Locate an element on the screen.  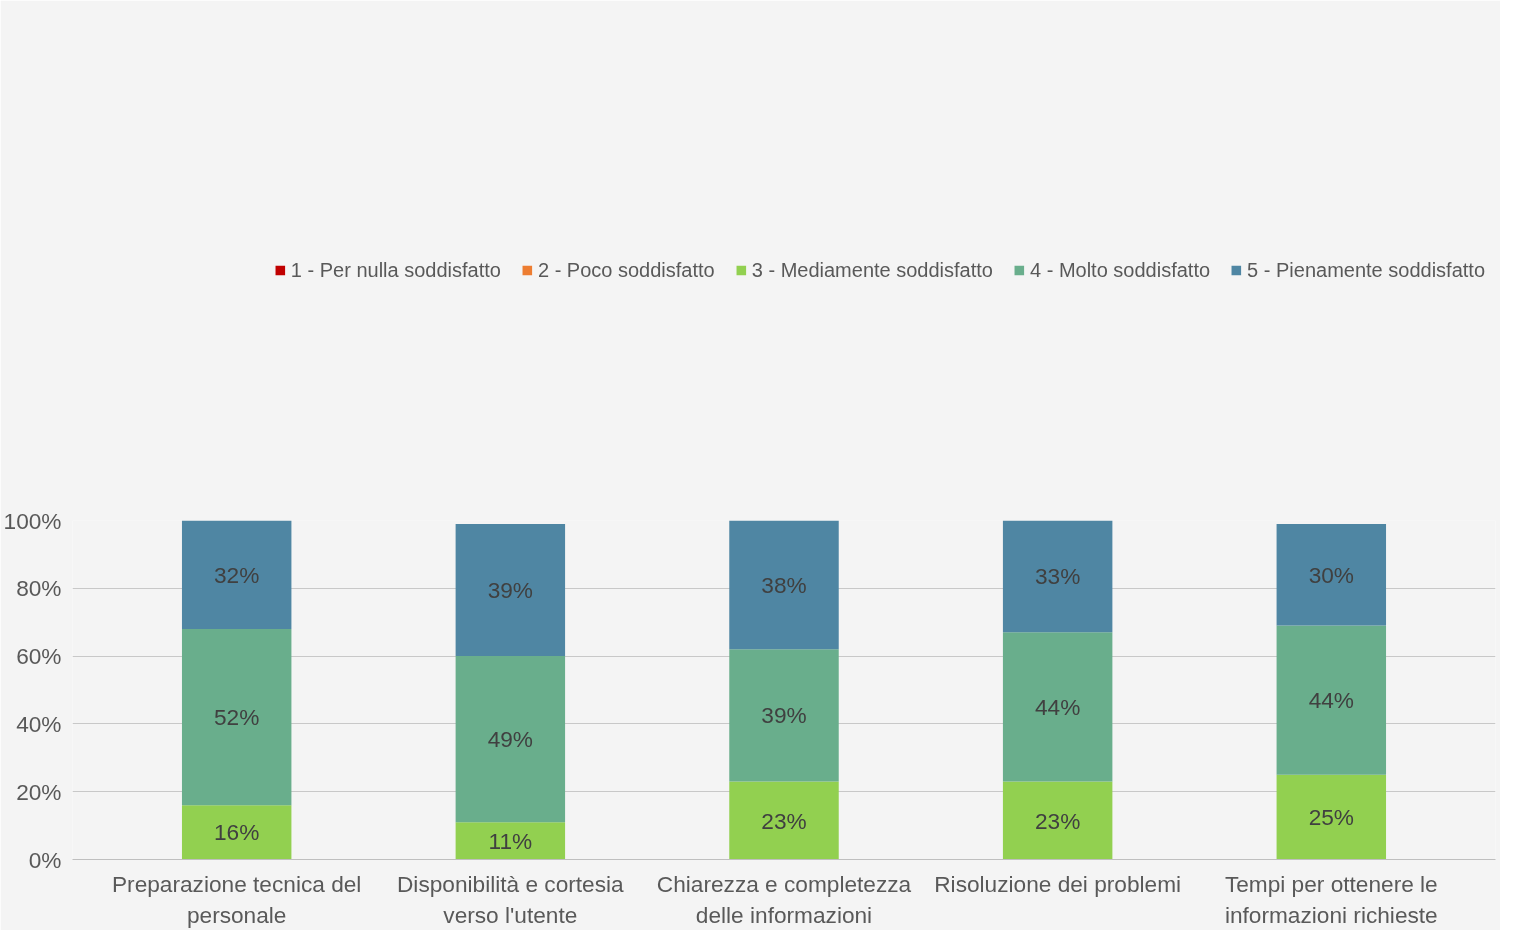
data-label: 49% is located at coordinates (510, 739).